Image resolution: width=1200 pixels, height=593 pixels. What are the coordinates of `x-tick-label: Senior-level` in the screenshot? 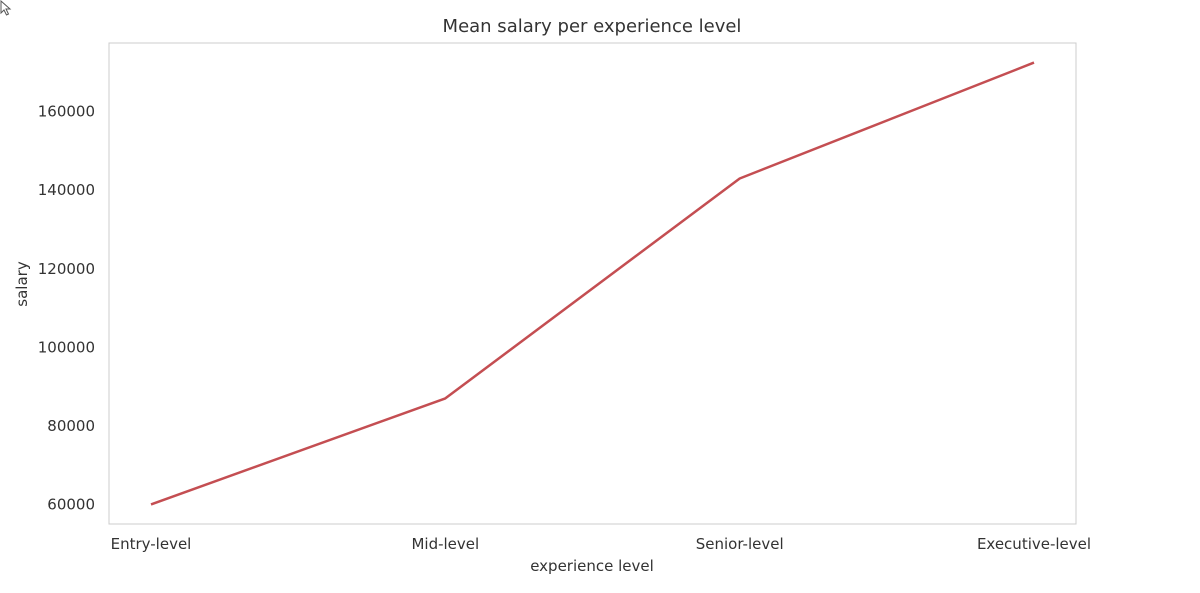 It's located at (740, 544).